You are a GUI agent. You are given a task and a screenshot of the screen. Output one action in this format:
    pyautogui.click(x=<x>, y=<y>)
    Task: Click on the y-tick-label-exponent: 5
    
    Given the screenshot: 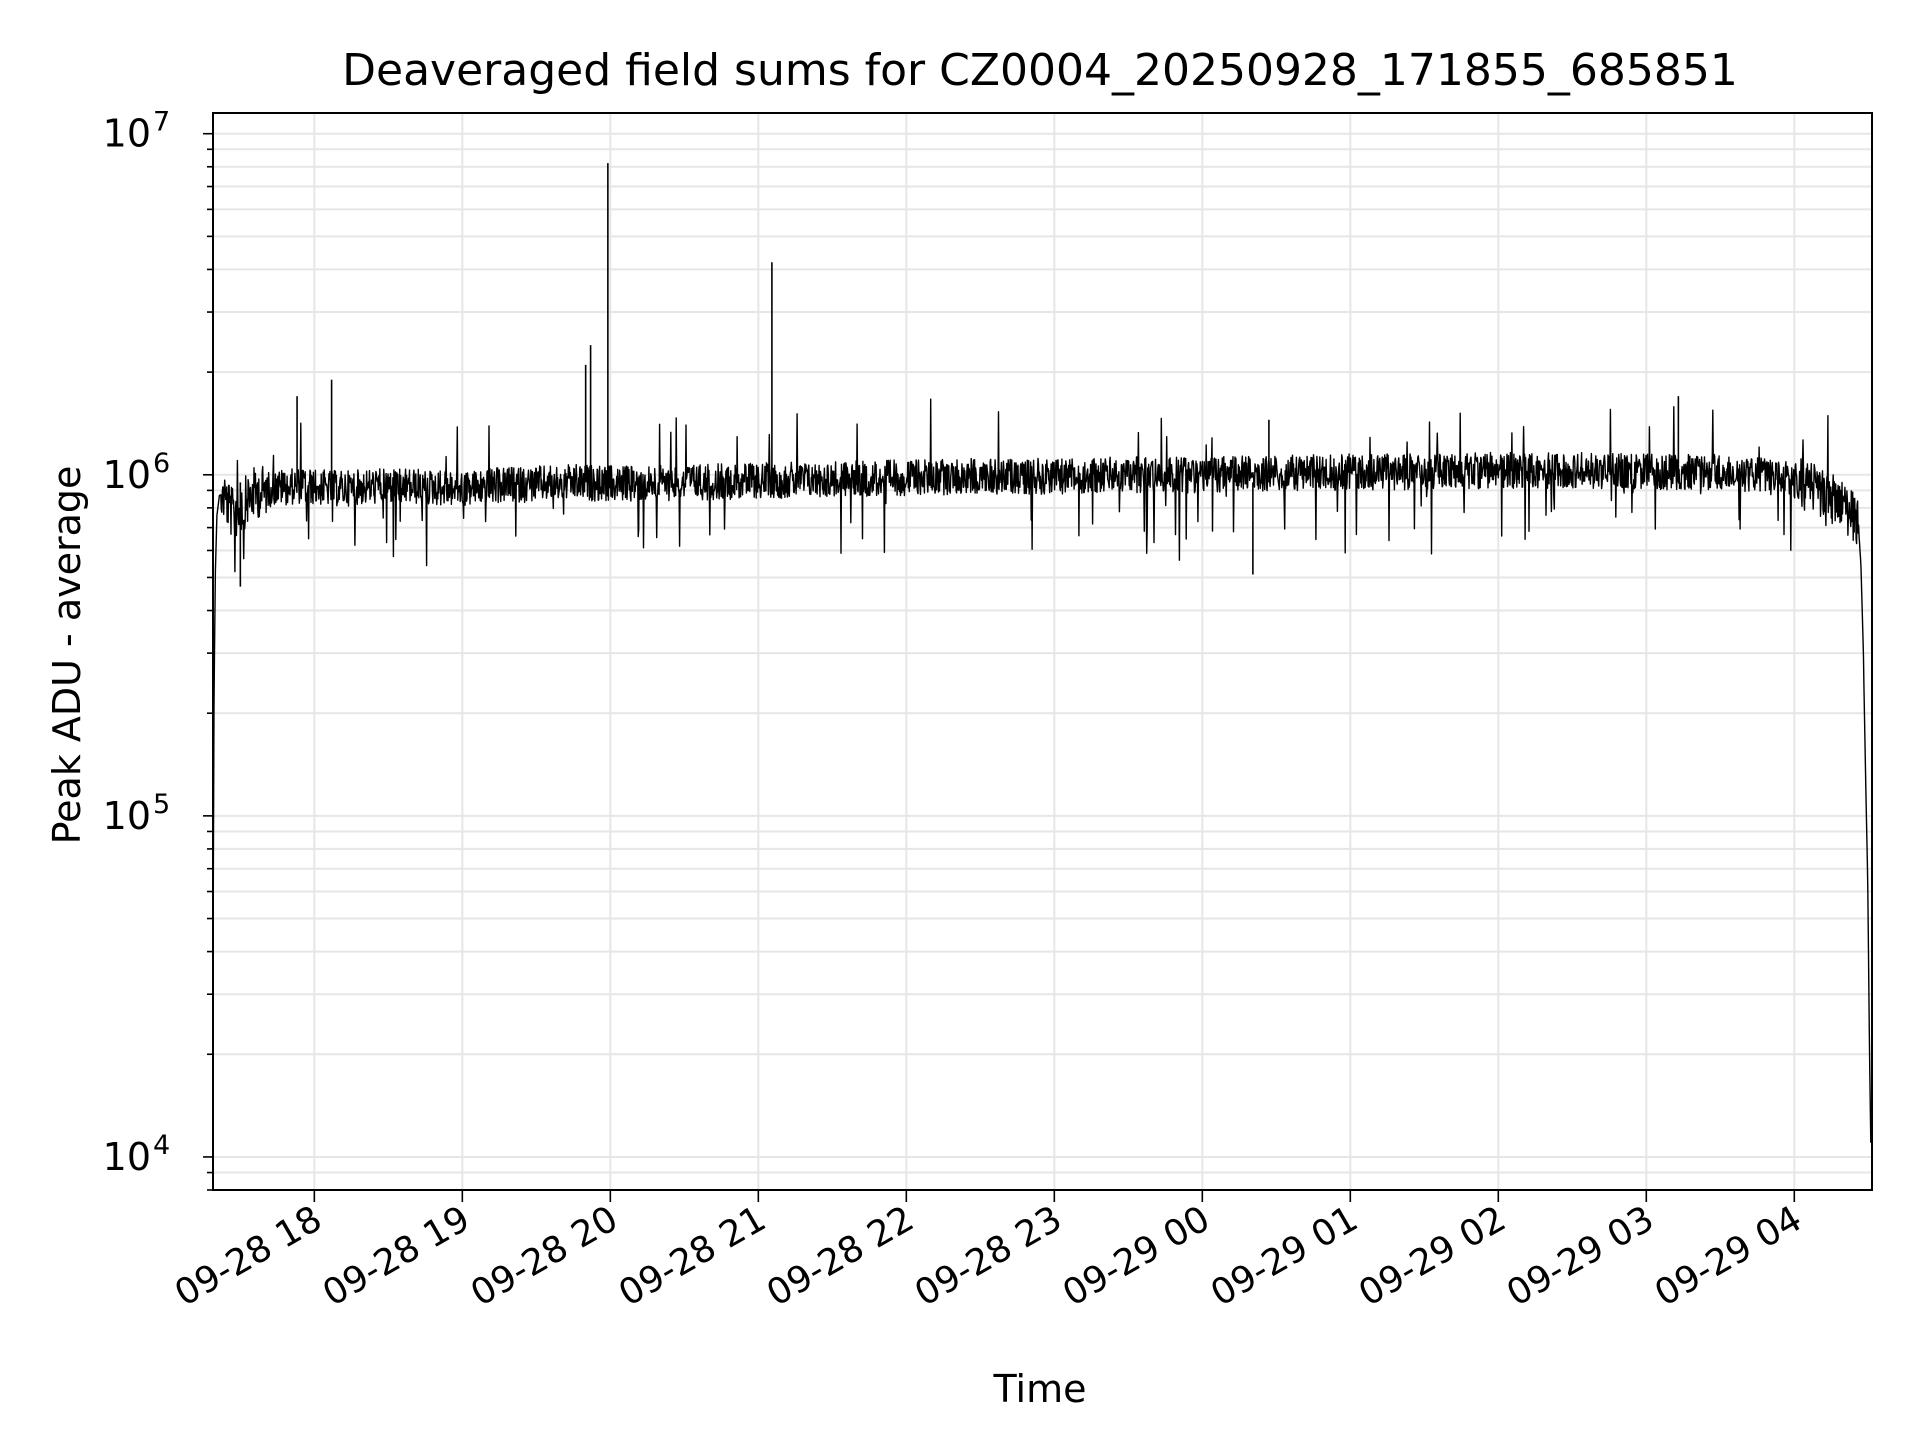 What is the action you would take?
    pyautogui.click(x=161, y=804)
    